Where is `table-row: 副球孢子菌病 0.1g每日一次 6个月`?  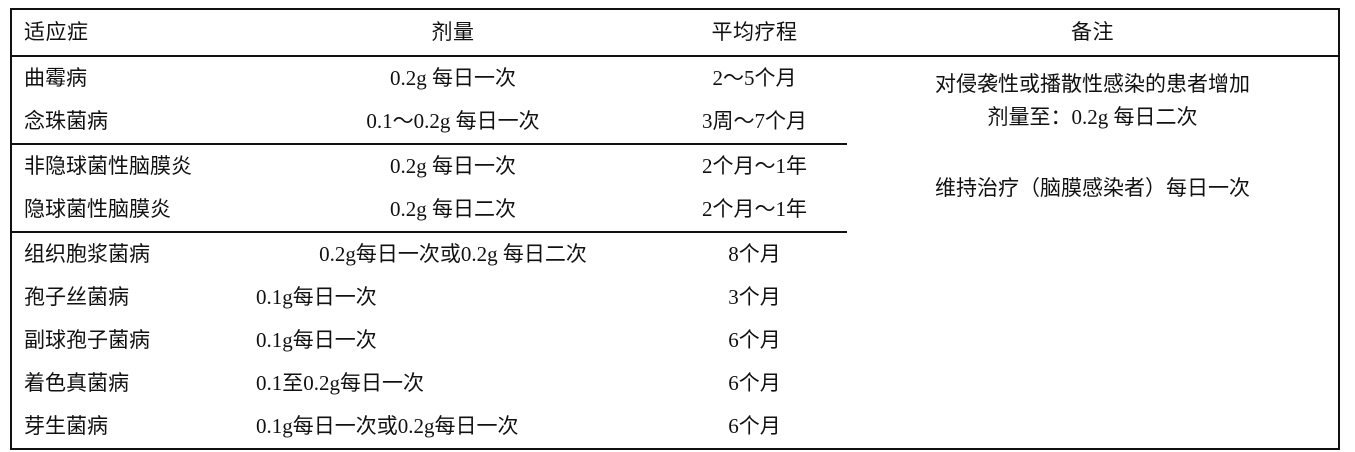 table-row: 副球孢子菌病 0.1g每日一次 6个月 is located at coordinates (675, 340).